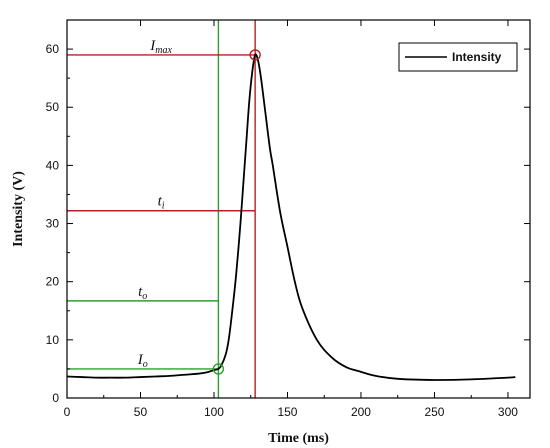 The width and height of the screenshot is (550, 448). What do you see at coordinates (218, 369) in the screenshot?
I see `onset-marker` at bounding box center [218, 369].